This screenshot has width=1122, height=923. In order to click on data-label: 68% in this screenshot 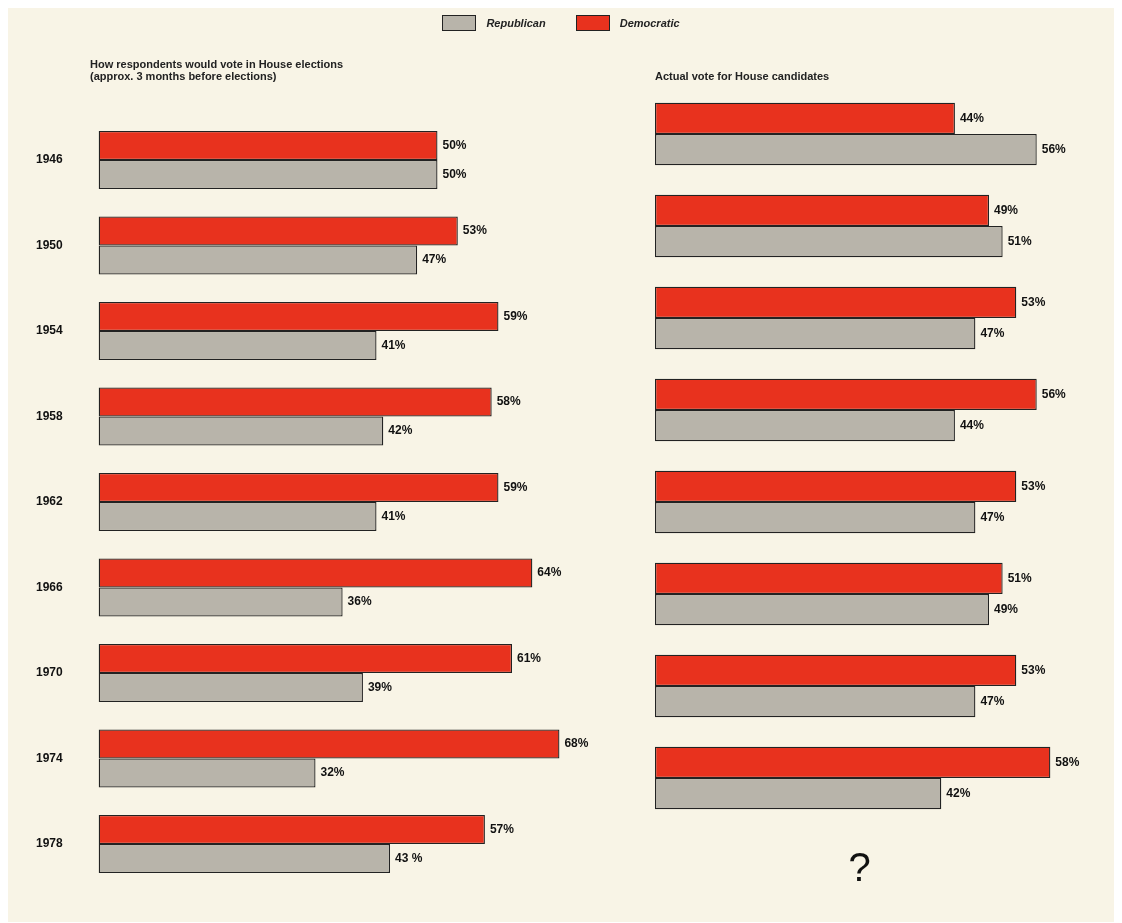, I will do `click(576, 743)`.